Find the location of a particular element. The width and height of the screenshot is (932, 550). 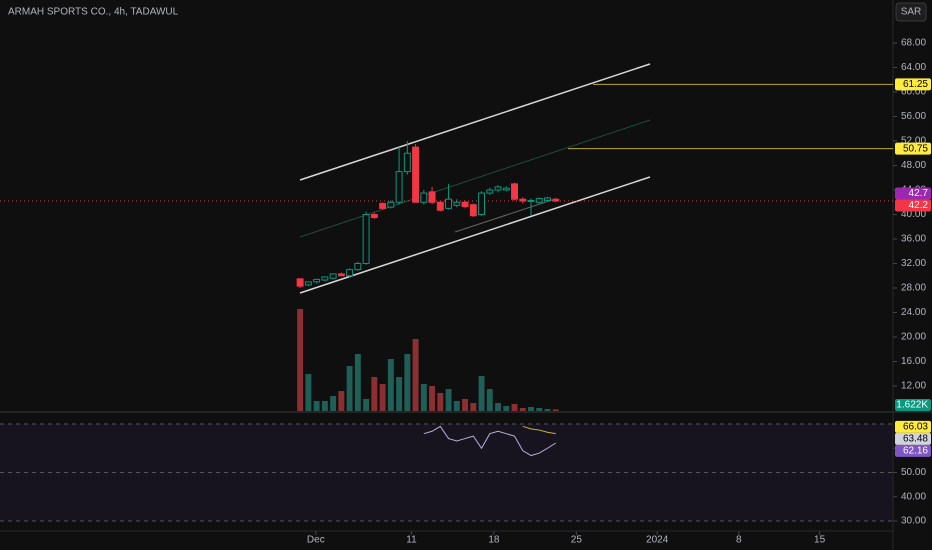

y-tick-label: 20.00 is located at coordinates (913, 337).